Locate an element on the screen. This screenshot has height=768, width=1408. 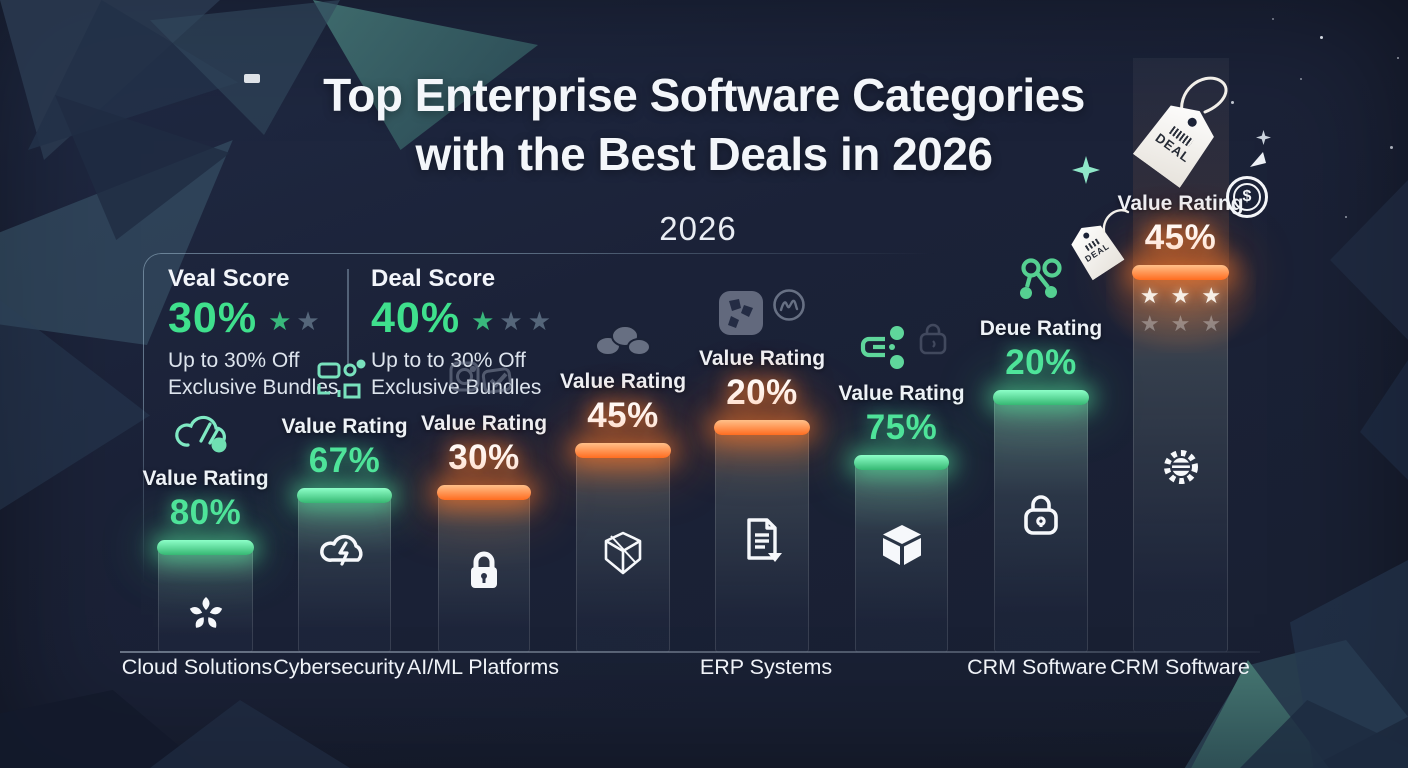
bar-rating-label: Deue Rating is located at coordinates (1041, 328).